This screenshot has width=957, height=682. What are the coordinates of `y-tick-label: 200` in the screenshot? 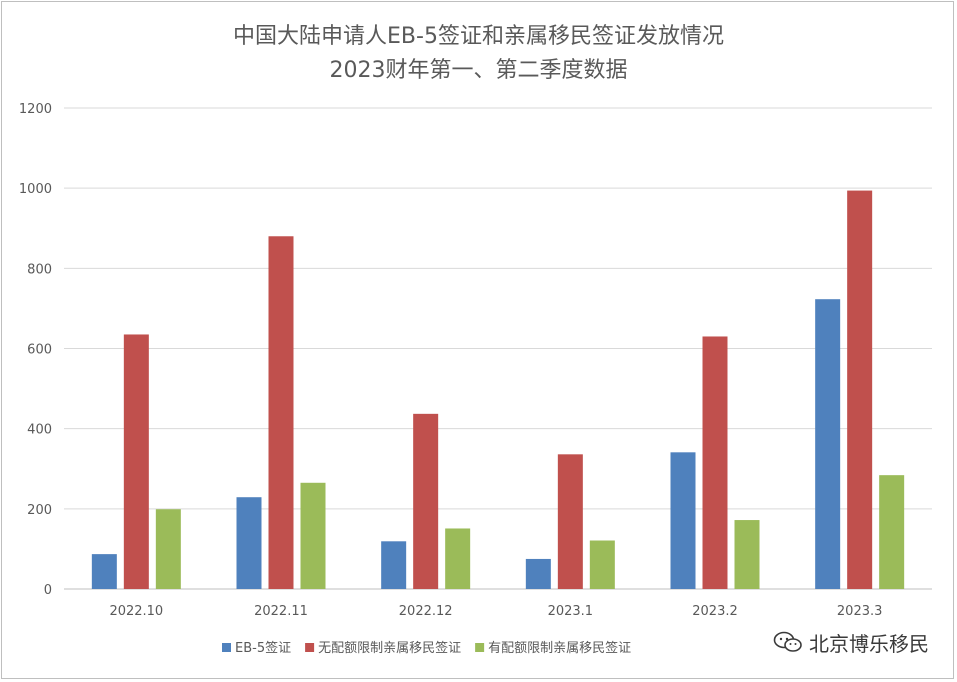 It's located at (39, 510).